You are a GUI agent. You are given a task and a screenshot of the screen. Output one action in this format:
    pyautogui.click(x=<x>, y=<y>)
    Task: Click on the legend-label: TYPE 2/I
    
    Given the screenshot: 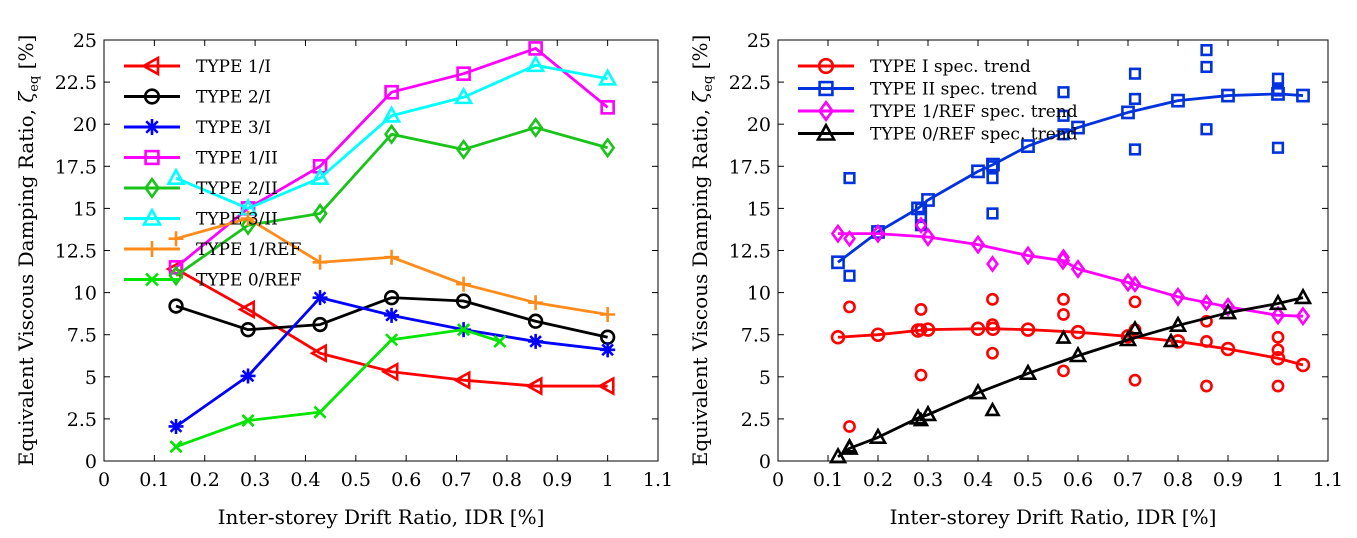 What is the action you would take?
    pyautogui.click(x=233, y=98)
    